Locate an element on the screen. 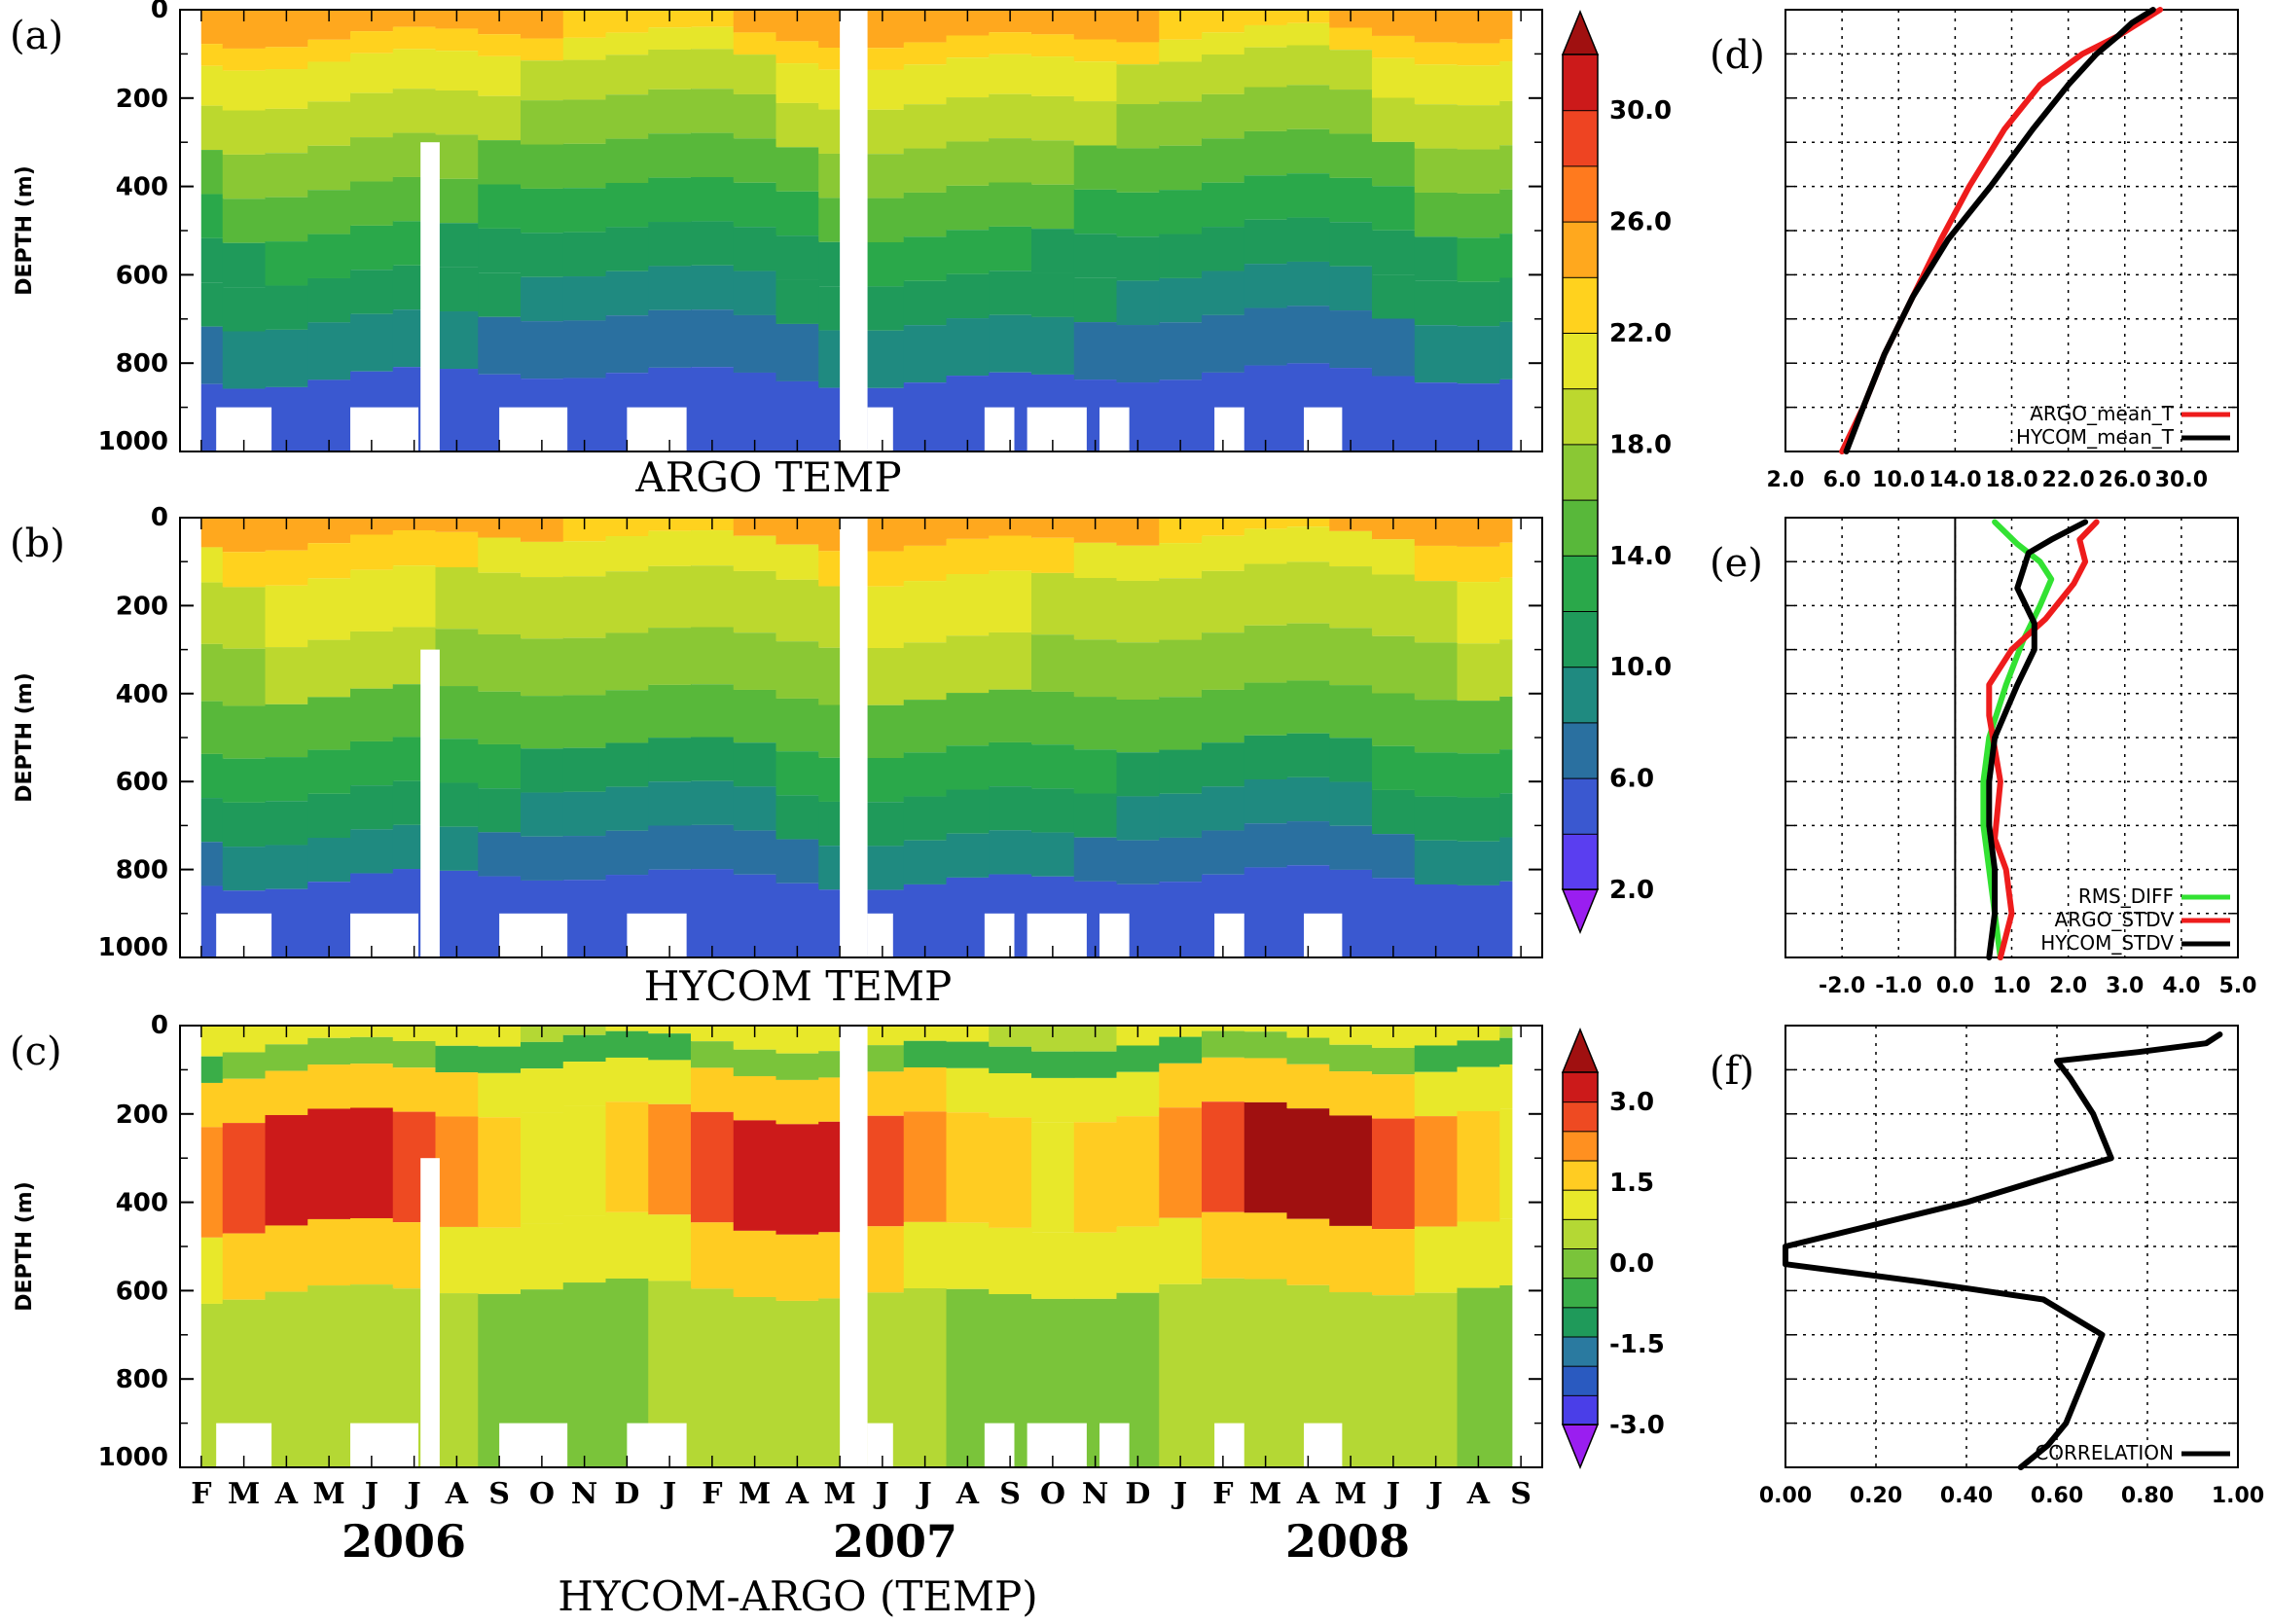  colorbar-tick-label: 14.0 is located at coordinates (1640, 556).